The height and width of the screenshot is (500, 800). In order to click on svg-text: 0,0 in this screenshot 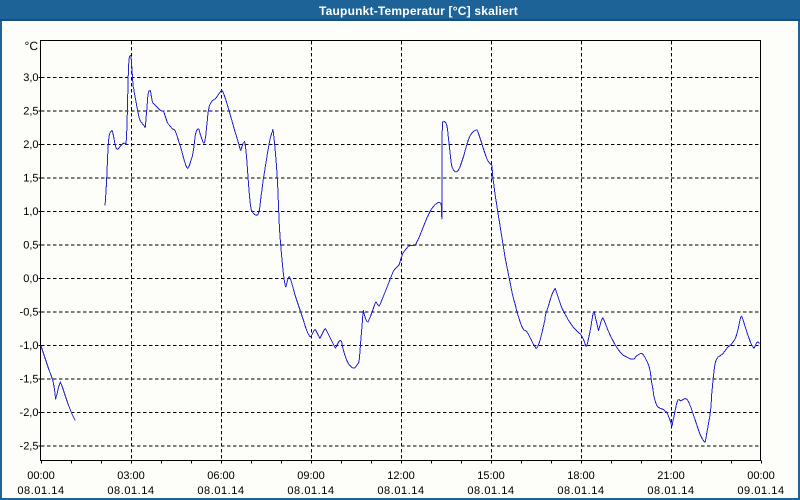, I will do `click(30, 279)`.